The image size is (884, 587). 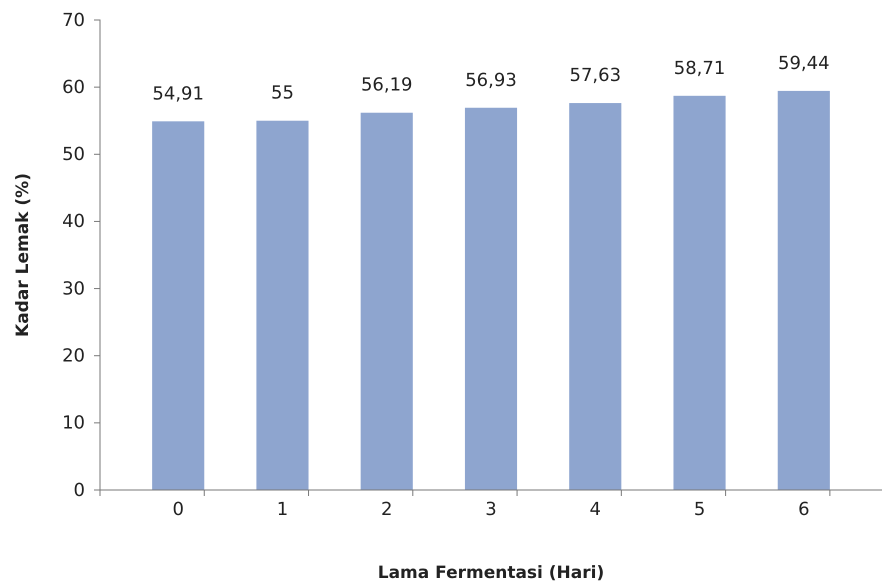 I want to click on x-tick-label: 3, so click(x=491, y=509).